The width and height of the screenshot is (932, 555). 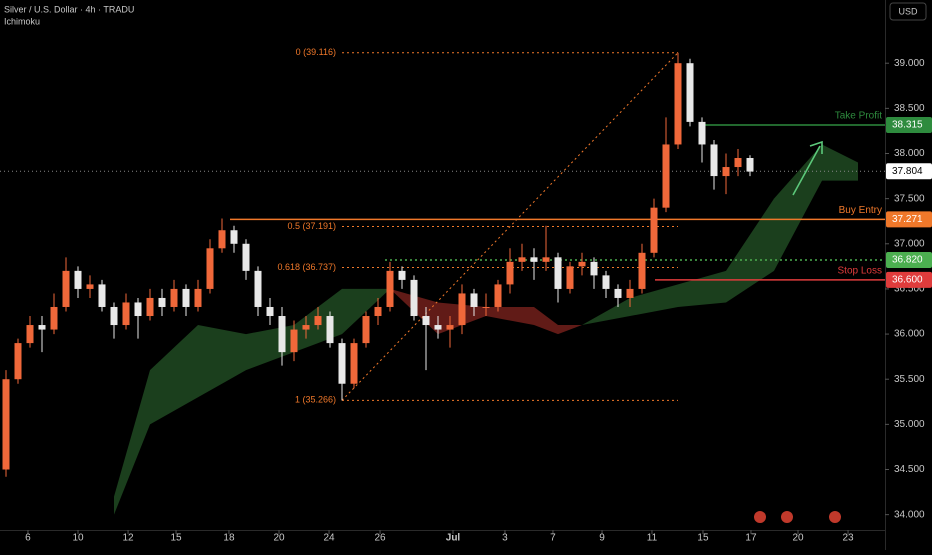 What do you see at coordinates (380, 538) in the screenshot?
I see `x-tick-label: 26` at bounding box center [380, 538].